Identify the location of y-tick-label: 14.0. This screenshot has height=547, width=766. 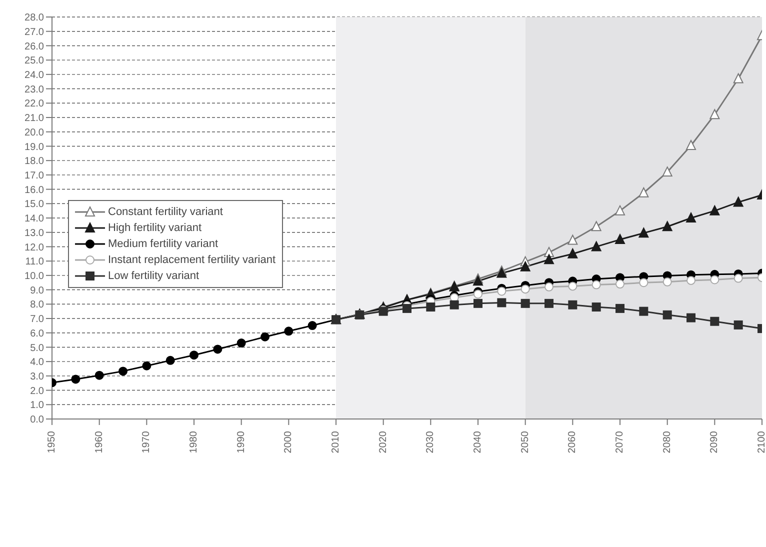
(34, 219).